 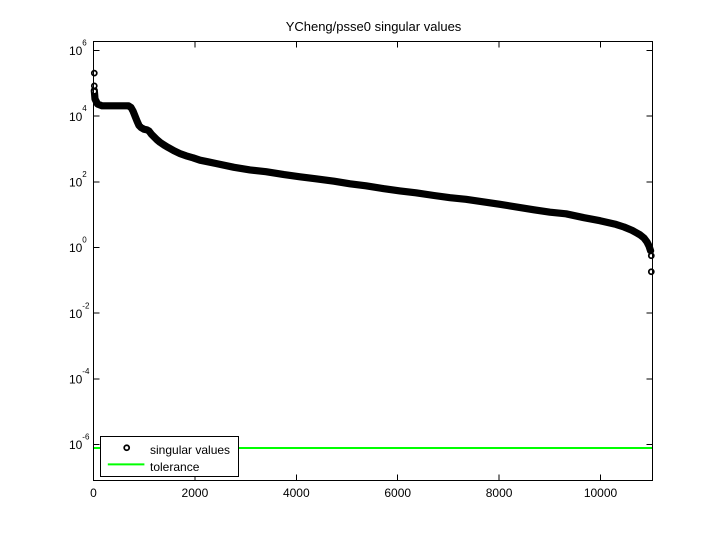 What do you see at coordinates (175, 467) in the screenshot?
I see `svg-text: tolerance` at bounding box center [175, 467].